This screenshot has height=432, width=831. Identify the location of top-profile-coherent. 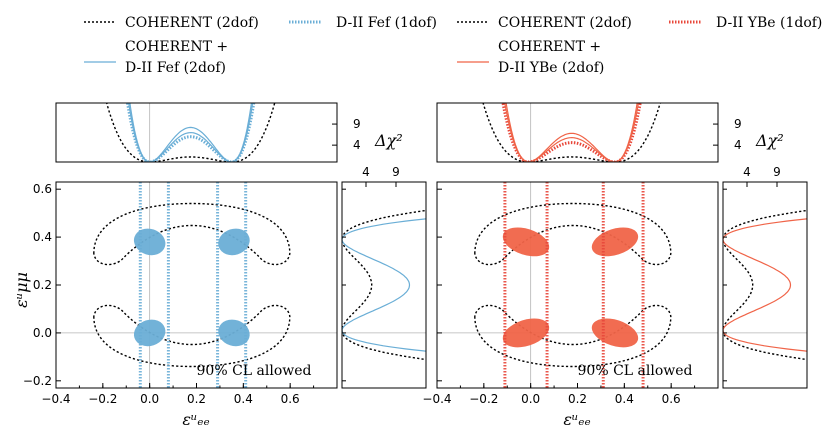
(571, 132).